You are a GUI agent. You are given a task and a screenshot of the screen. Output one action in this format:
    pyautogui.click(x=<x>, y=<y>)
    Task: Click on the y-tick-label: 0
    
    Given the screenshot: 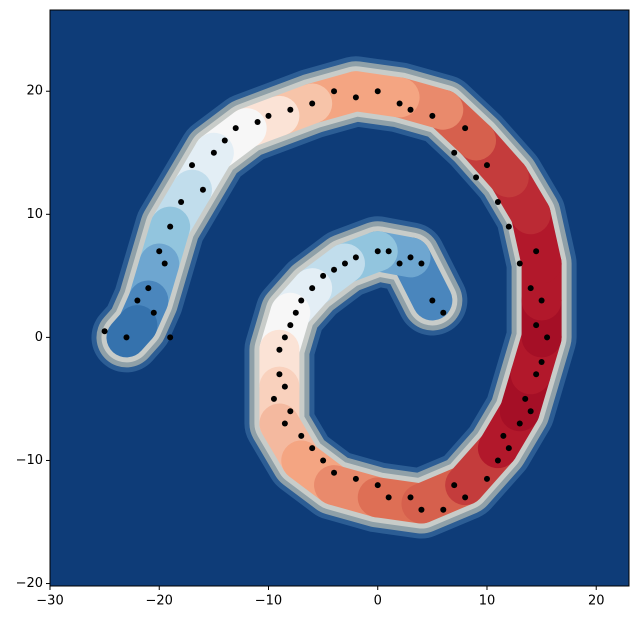 What is the action you would take?
    pyautogui.click(x=39, y=337)
    